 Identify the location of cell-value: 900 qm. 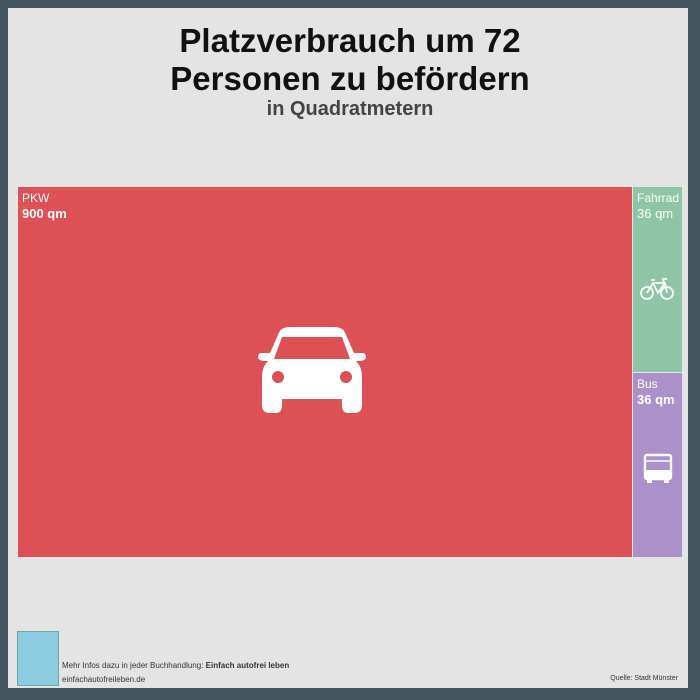
(44, 213).